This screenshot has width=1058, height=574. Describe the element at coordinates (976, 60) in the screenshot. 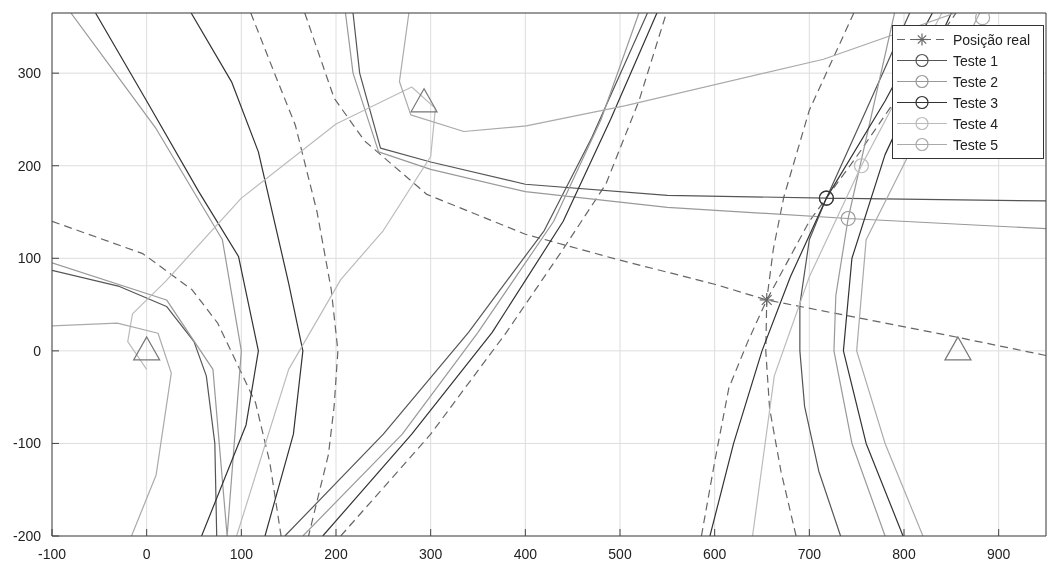

I see `legend-label: Teste 1` at that location.